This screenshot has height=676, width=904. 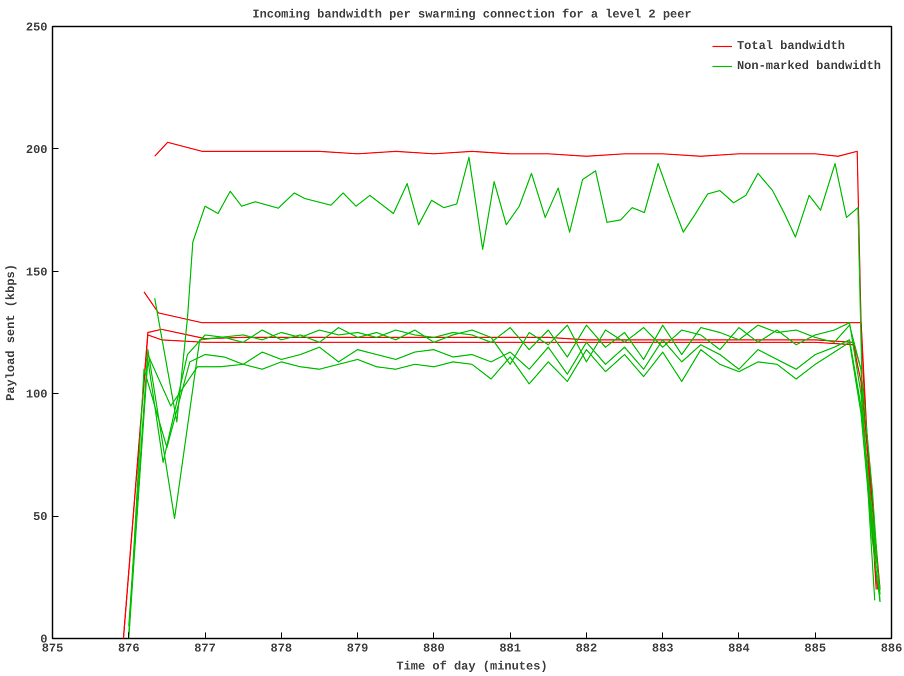 What do you see at coordinates (37, 272) in the screenshot?
I see `y-tick-label: 150` at bounding box center [37, 272].